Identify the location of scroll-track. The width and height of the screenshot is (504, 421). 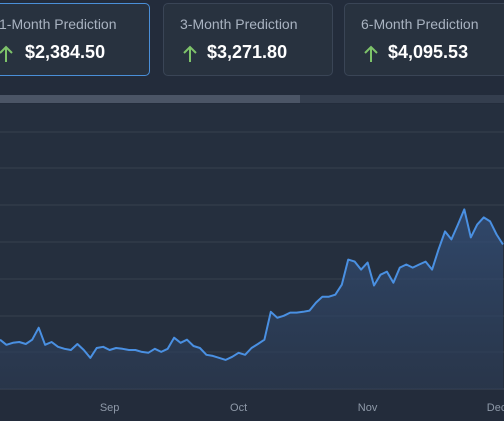
(402, 99).